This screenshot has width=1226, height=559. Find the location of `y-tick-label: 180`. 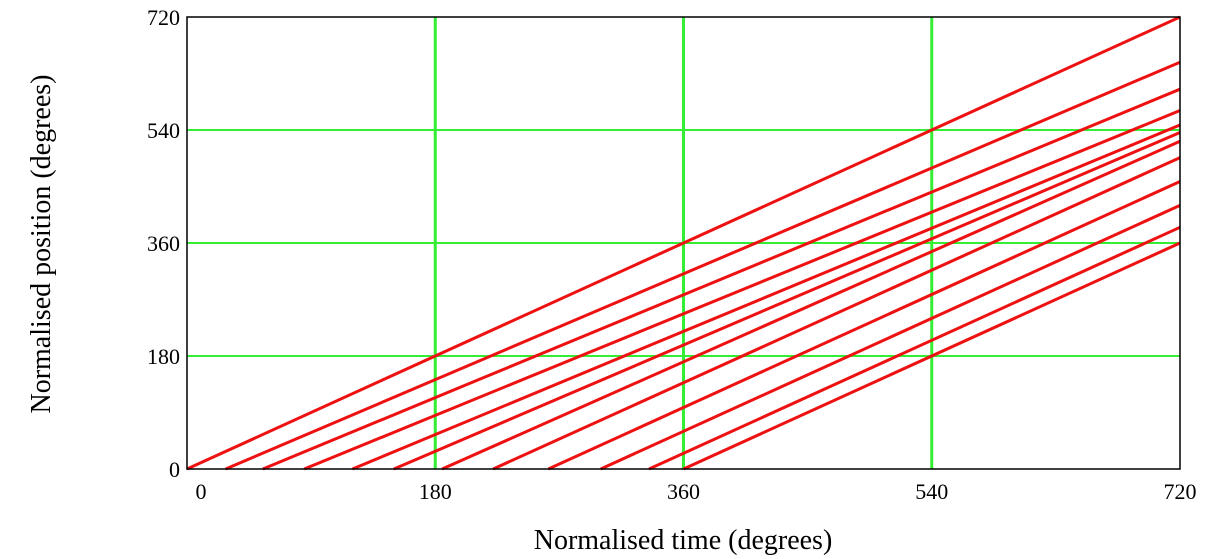

y-tick-label: 180 is located at coordinates (163, 356).